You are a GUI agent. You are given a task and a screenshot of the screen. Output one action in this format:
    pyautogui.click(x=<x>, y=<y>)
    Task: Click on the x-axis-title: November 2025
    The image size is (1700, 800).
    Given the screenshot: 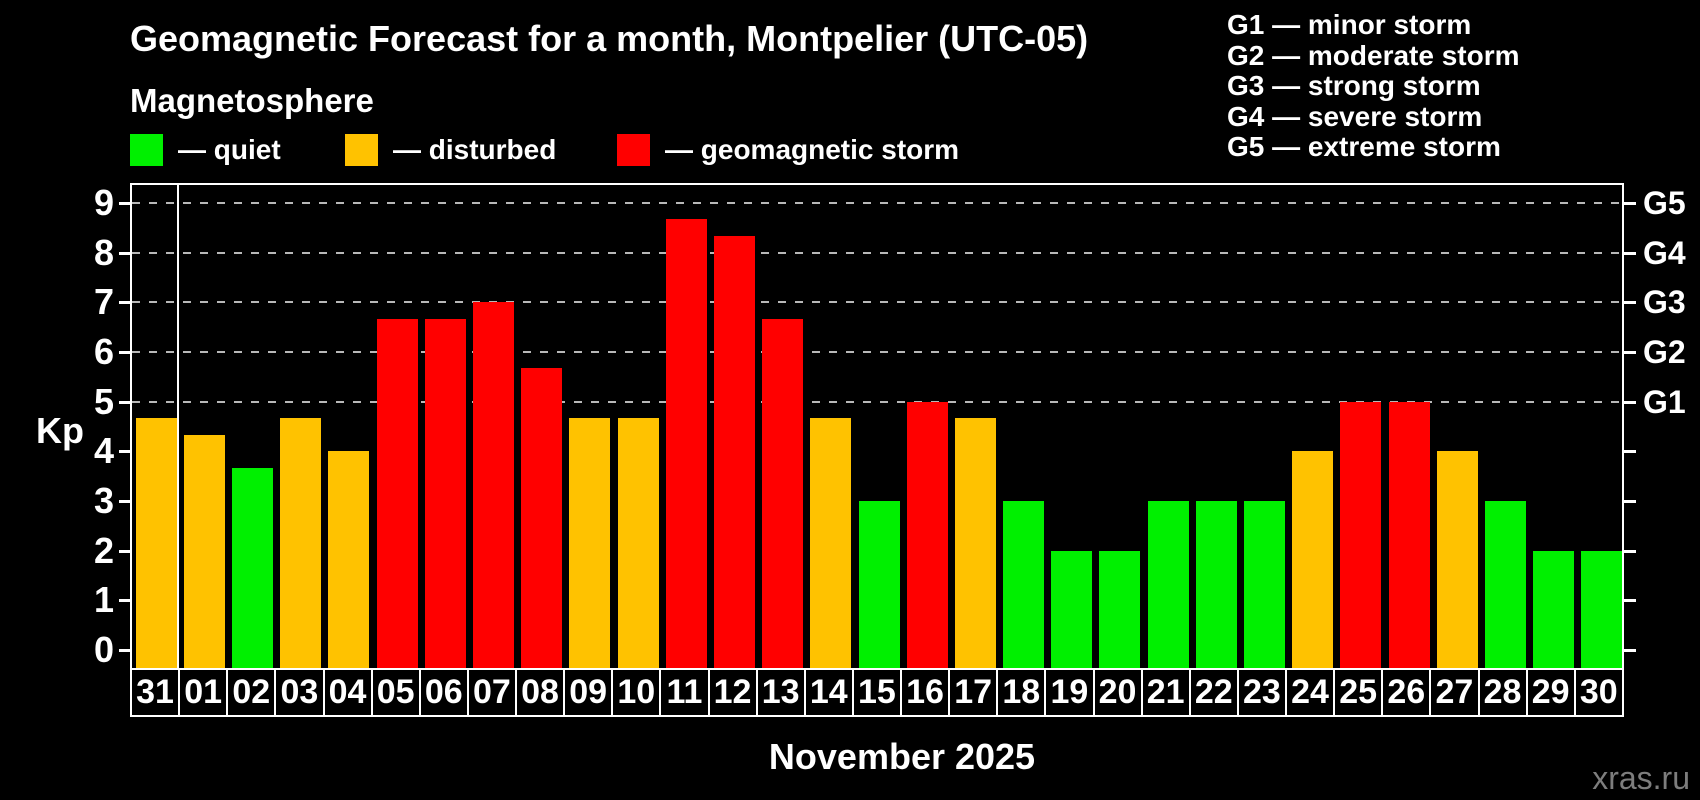 What is the action you would take?
    pyautogui.click(x=902, y=756)
    